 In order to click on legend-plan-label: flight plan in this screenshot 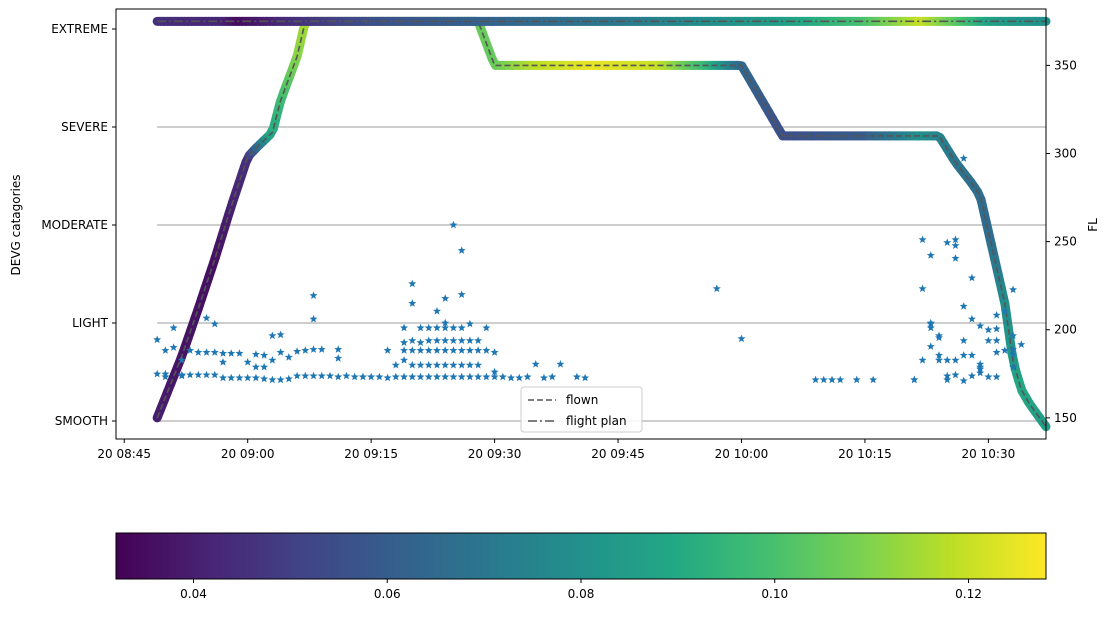, I will do `click(596, 421)`.